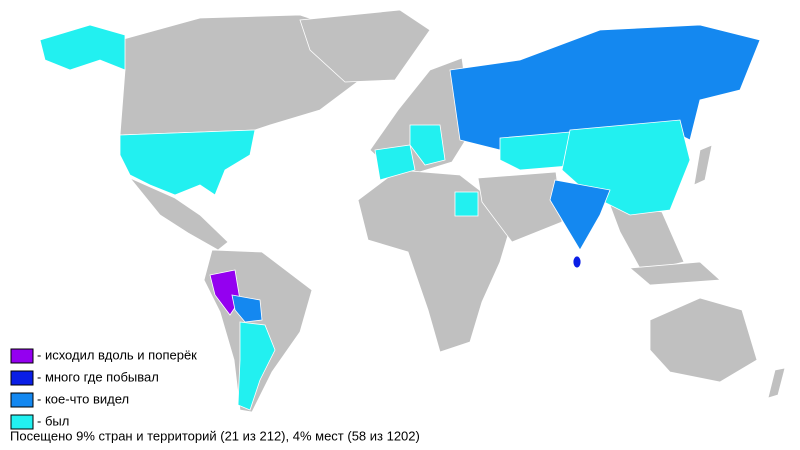 The height and width of the screenshot is (450, 800). What do you see at coordinates (540, 151) in the screenshot?
I see `kazakhstan` at bounding box center [540, 151].